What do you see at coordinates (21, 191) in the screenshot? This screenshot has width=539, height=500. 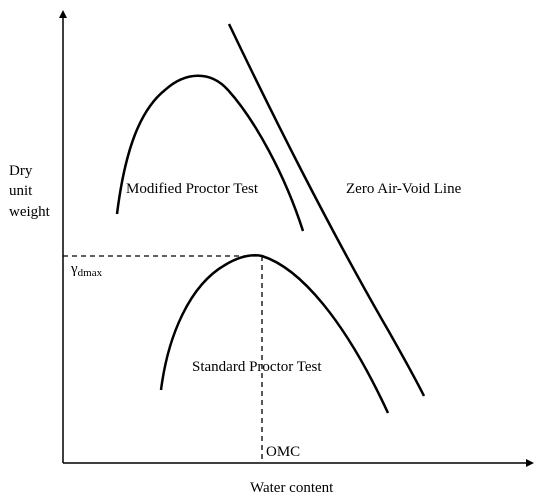 I see `y-axis-label-line-2: unit` at bounding box center [21, 191].